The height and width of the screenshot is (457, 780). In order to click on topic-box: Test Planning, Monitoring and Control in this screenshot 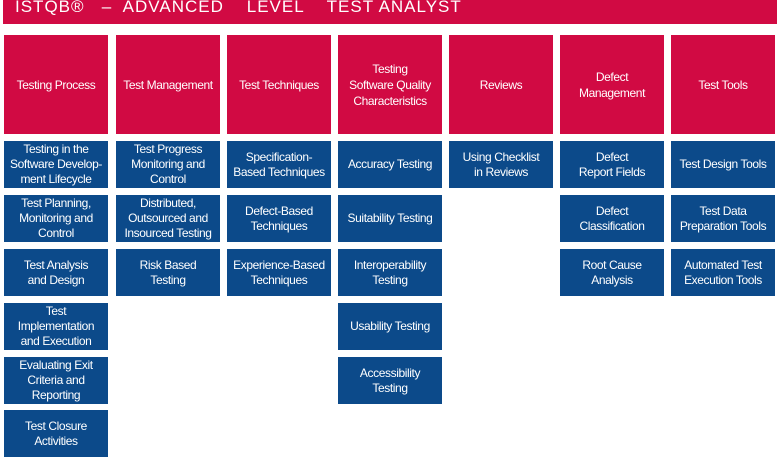, I will do `click(56, 218)`.